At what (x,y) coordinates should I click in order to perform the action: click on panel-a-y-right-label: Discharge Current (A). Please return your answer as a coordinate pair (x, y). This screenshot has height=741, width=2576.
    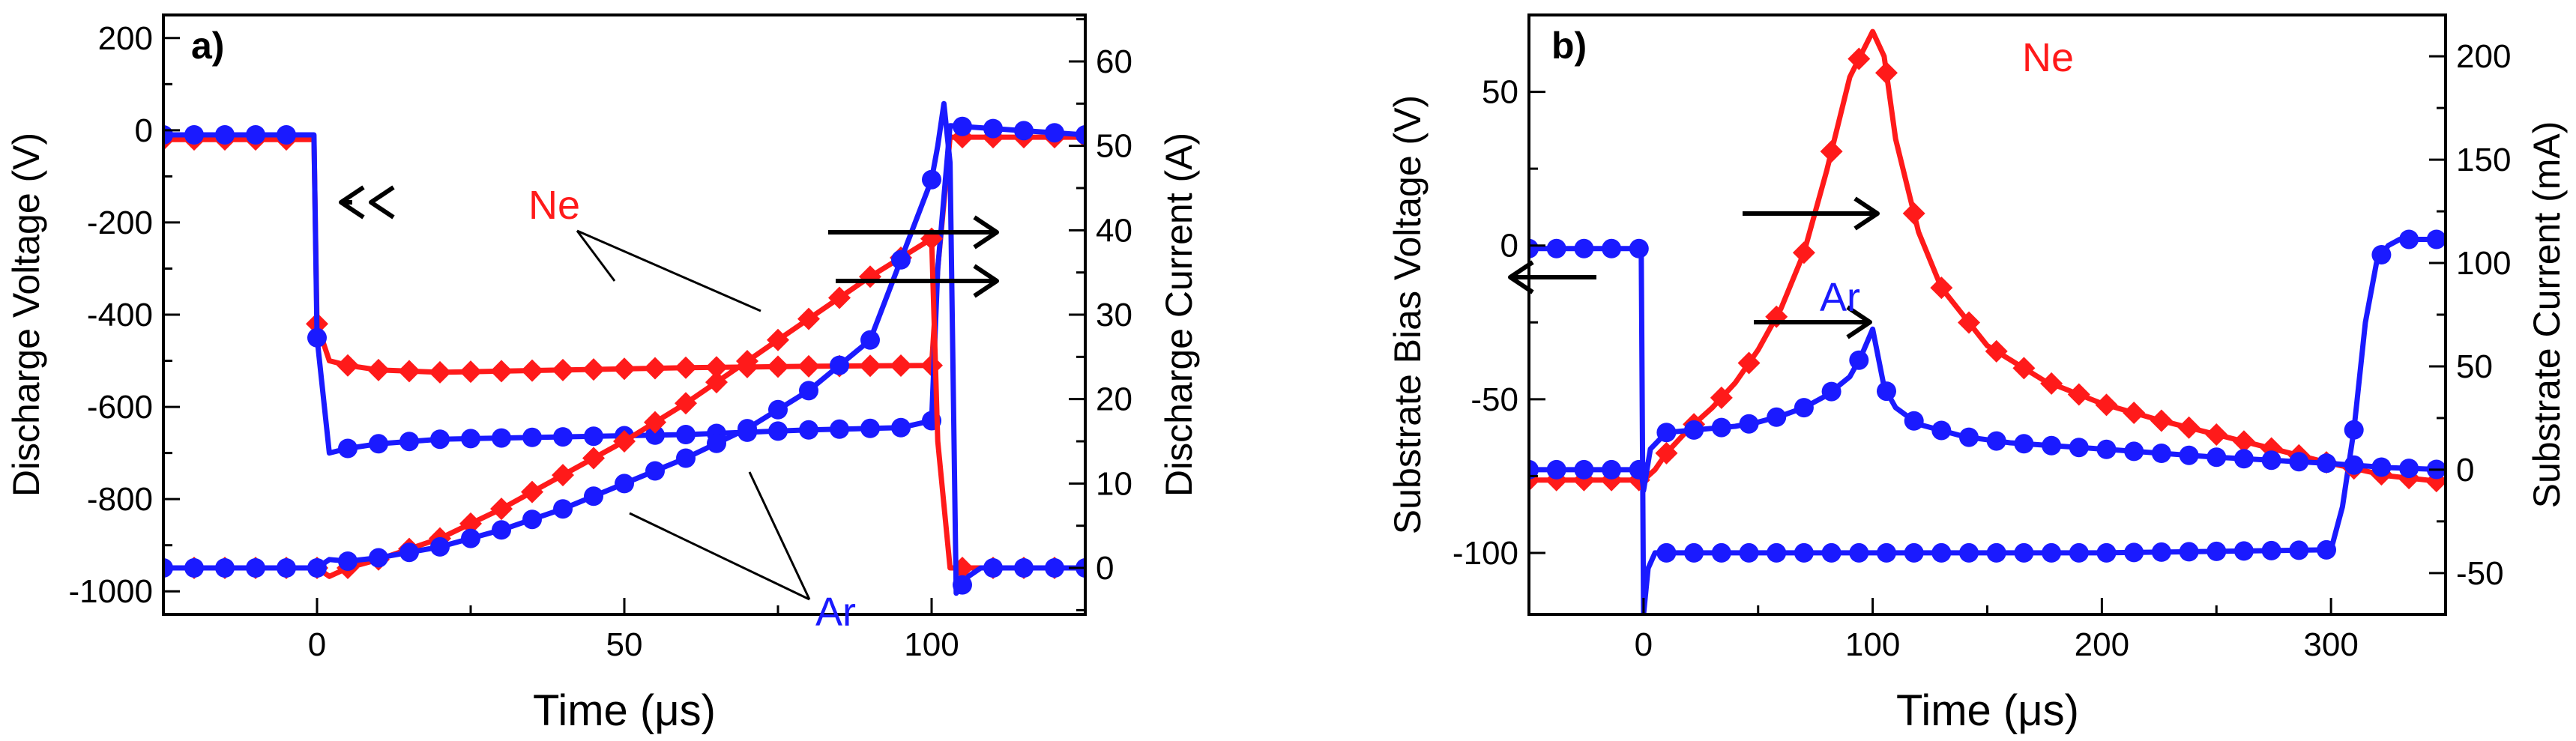
    Looking at the image, I should click on (1179, 315).